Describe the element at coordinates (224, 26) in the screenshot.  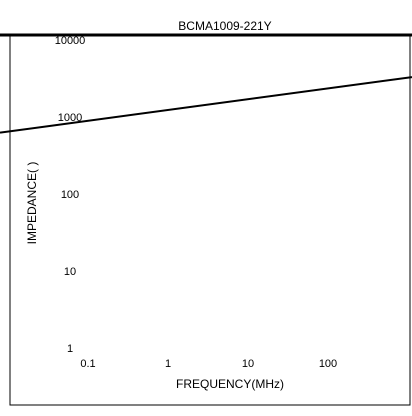
I see `chart-title: BCMA1009-221Y` at that location.